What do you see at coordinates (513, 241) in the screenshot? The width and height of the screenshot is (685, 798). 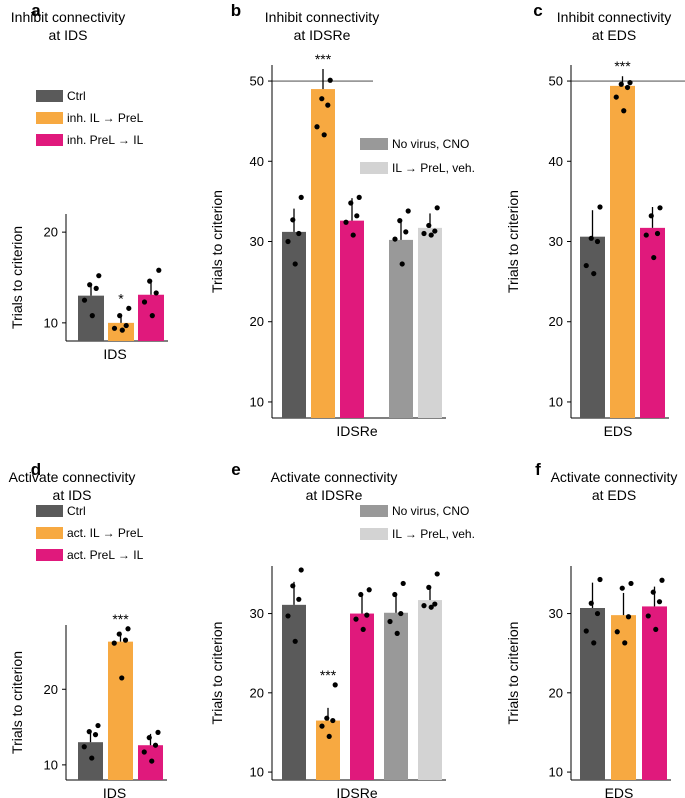 I see `y-axis-label: Trials to criterion` at bounding box center [513, 241].